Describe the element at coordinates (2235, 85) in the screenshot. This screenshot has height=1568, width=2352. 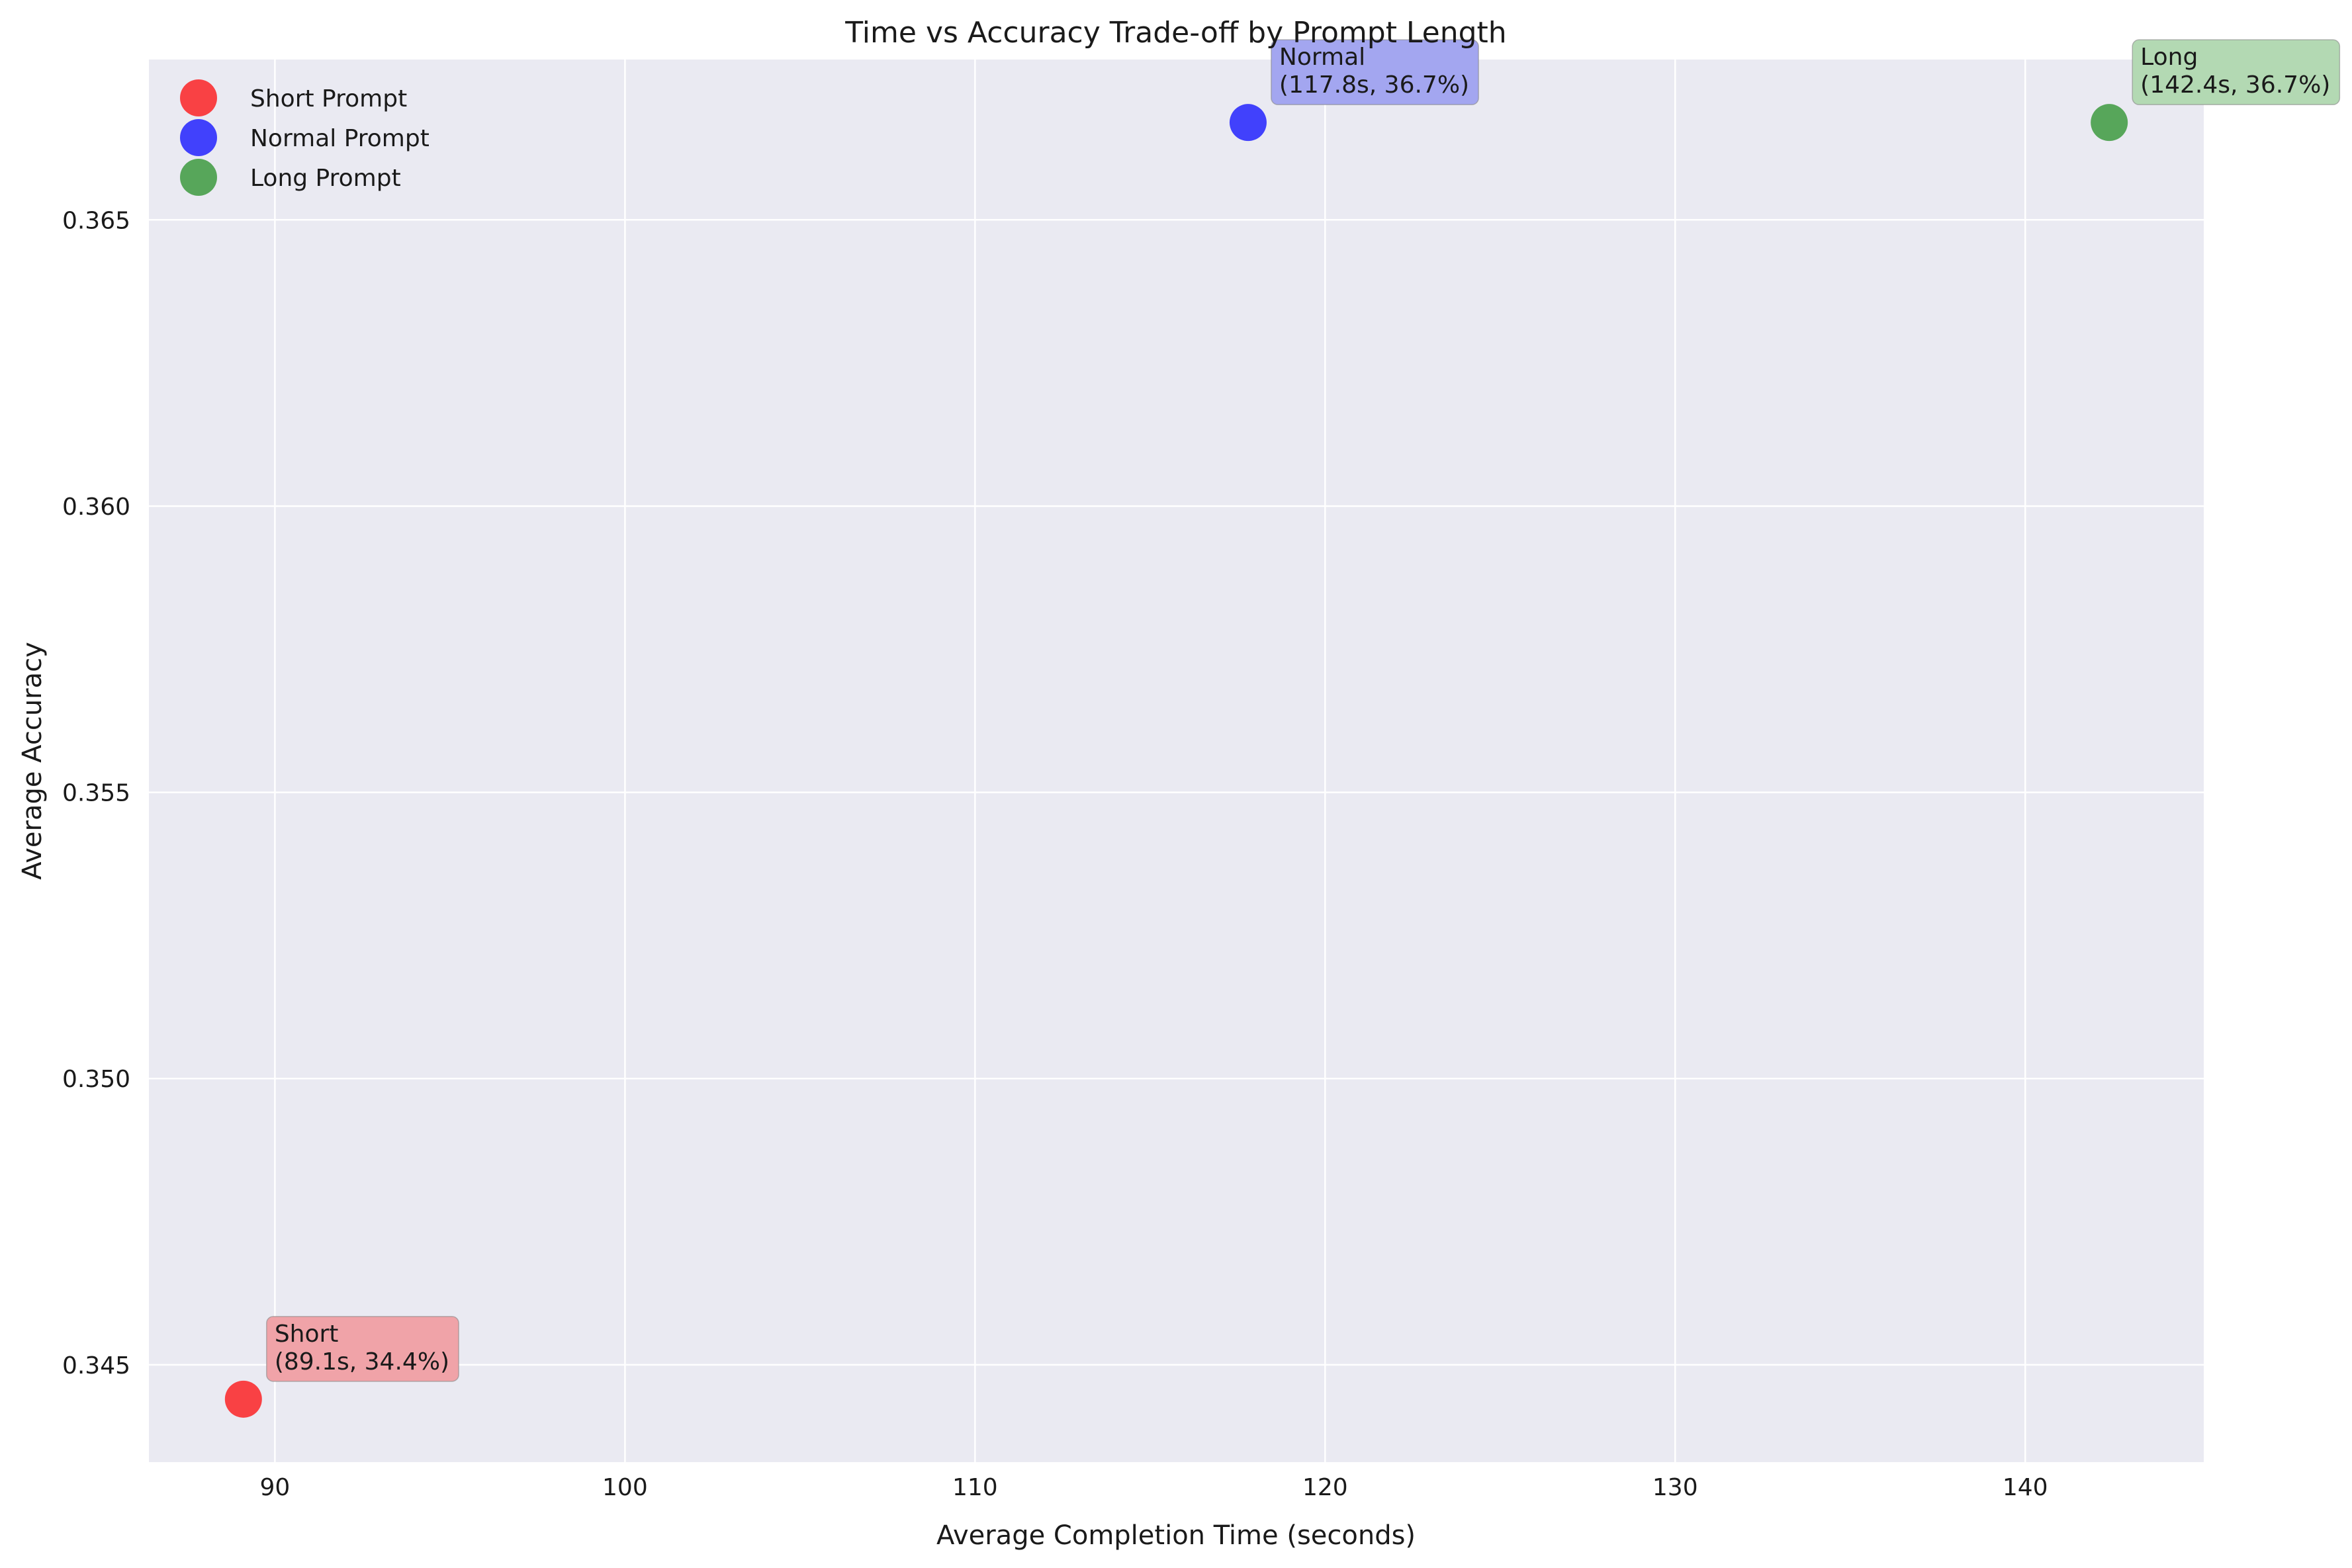
I see `annotation-value: (142.4s, 36.7%)` at that location.